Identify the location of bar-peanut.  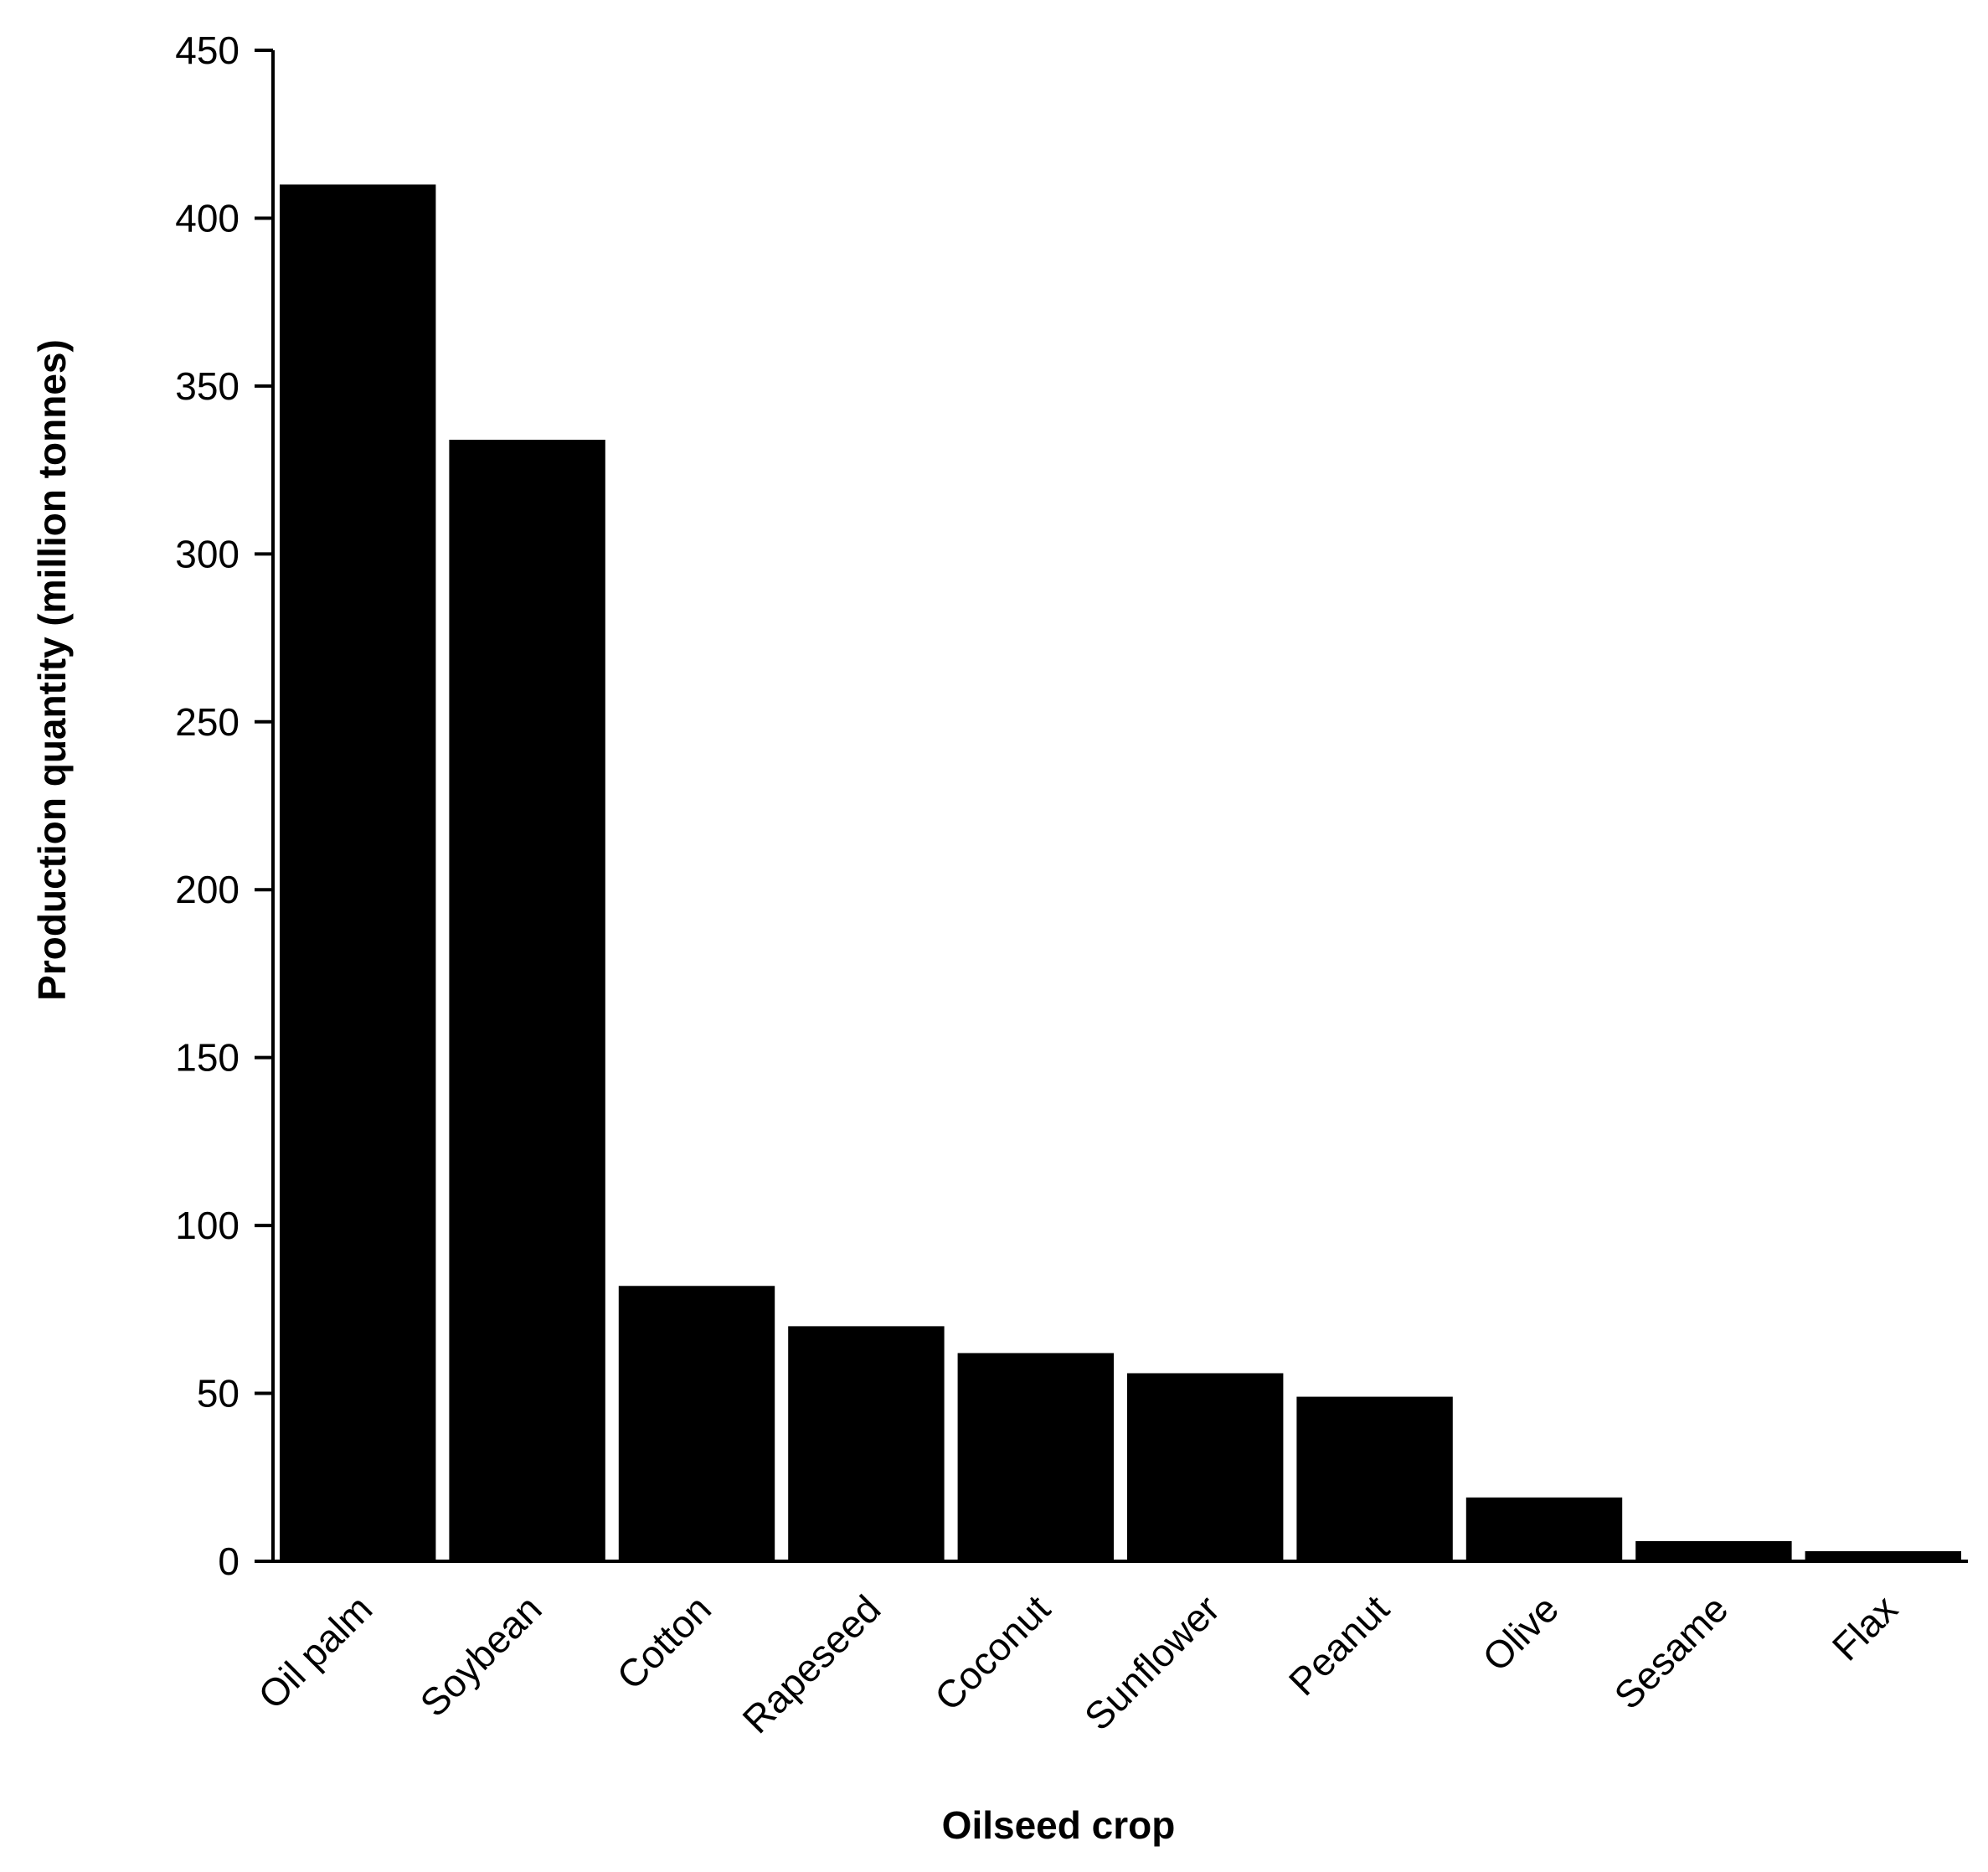
(1374, 1478).